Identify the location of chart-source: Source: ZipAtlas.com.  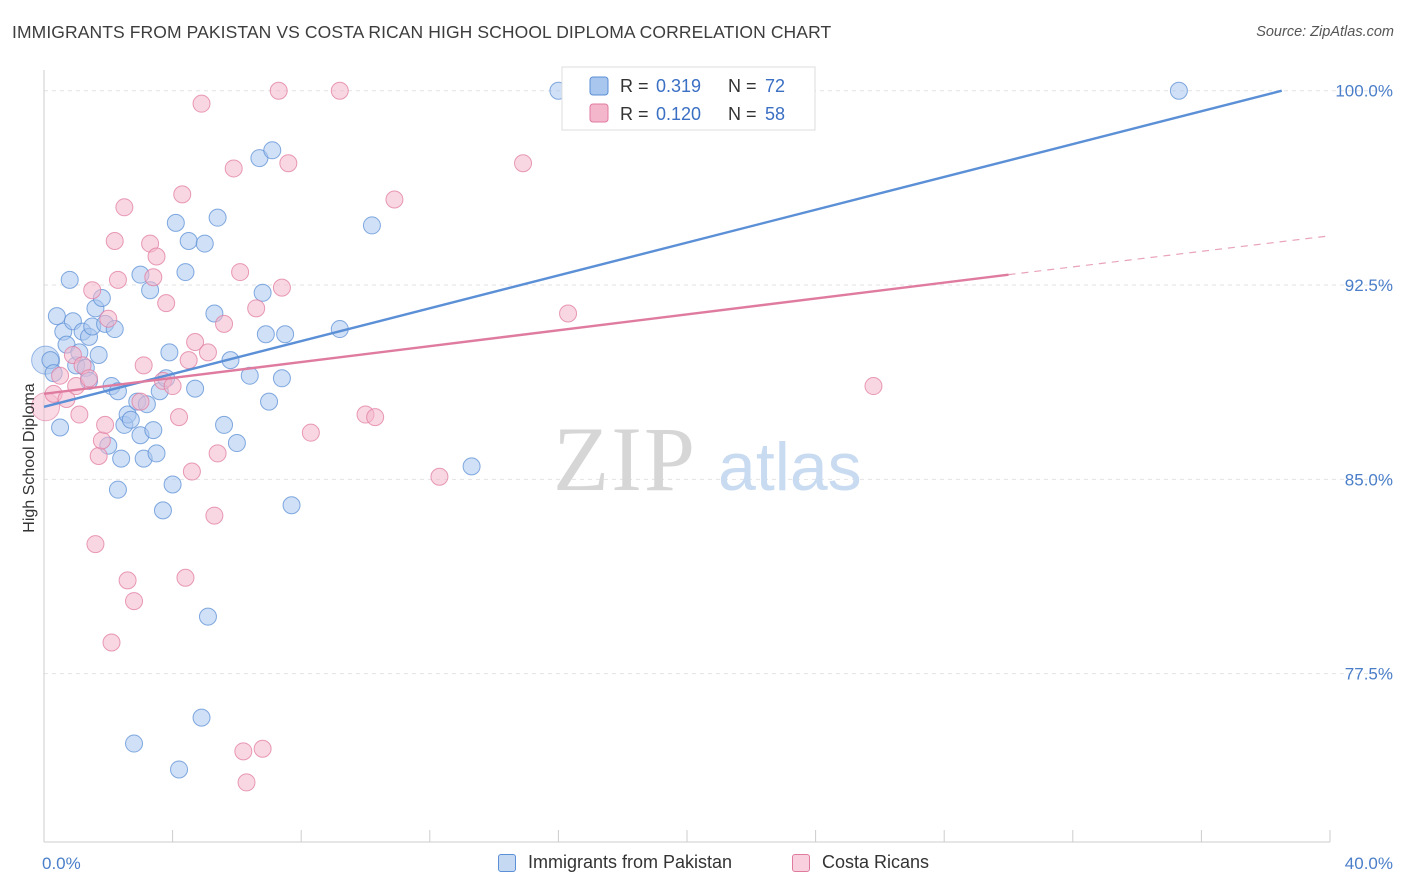
(1325, 32).